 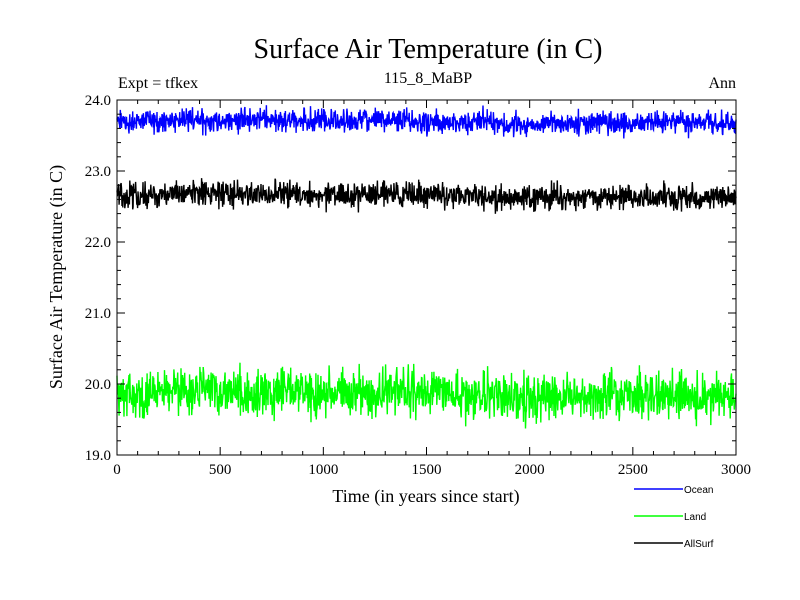 What do you see at coordinates (530, 470) in the screenshot?
I see `x-tick-label: 2000` at bounding box center [530, 470].